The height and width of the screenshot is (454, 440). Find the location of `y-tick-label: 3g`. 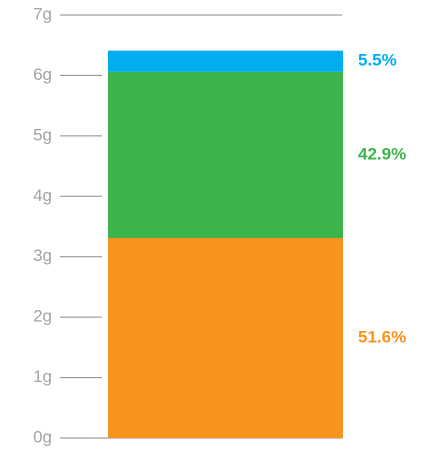

y-tick-label: 3g is located at coordinates (42, 255).